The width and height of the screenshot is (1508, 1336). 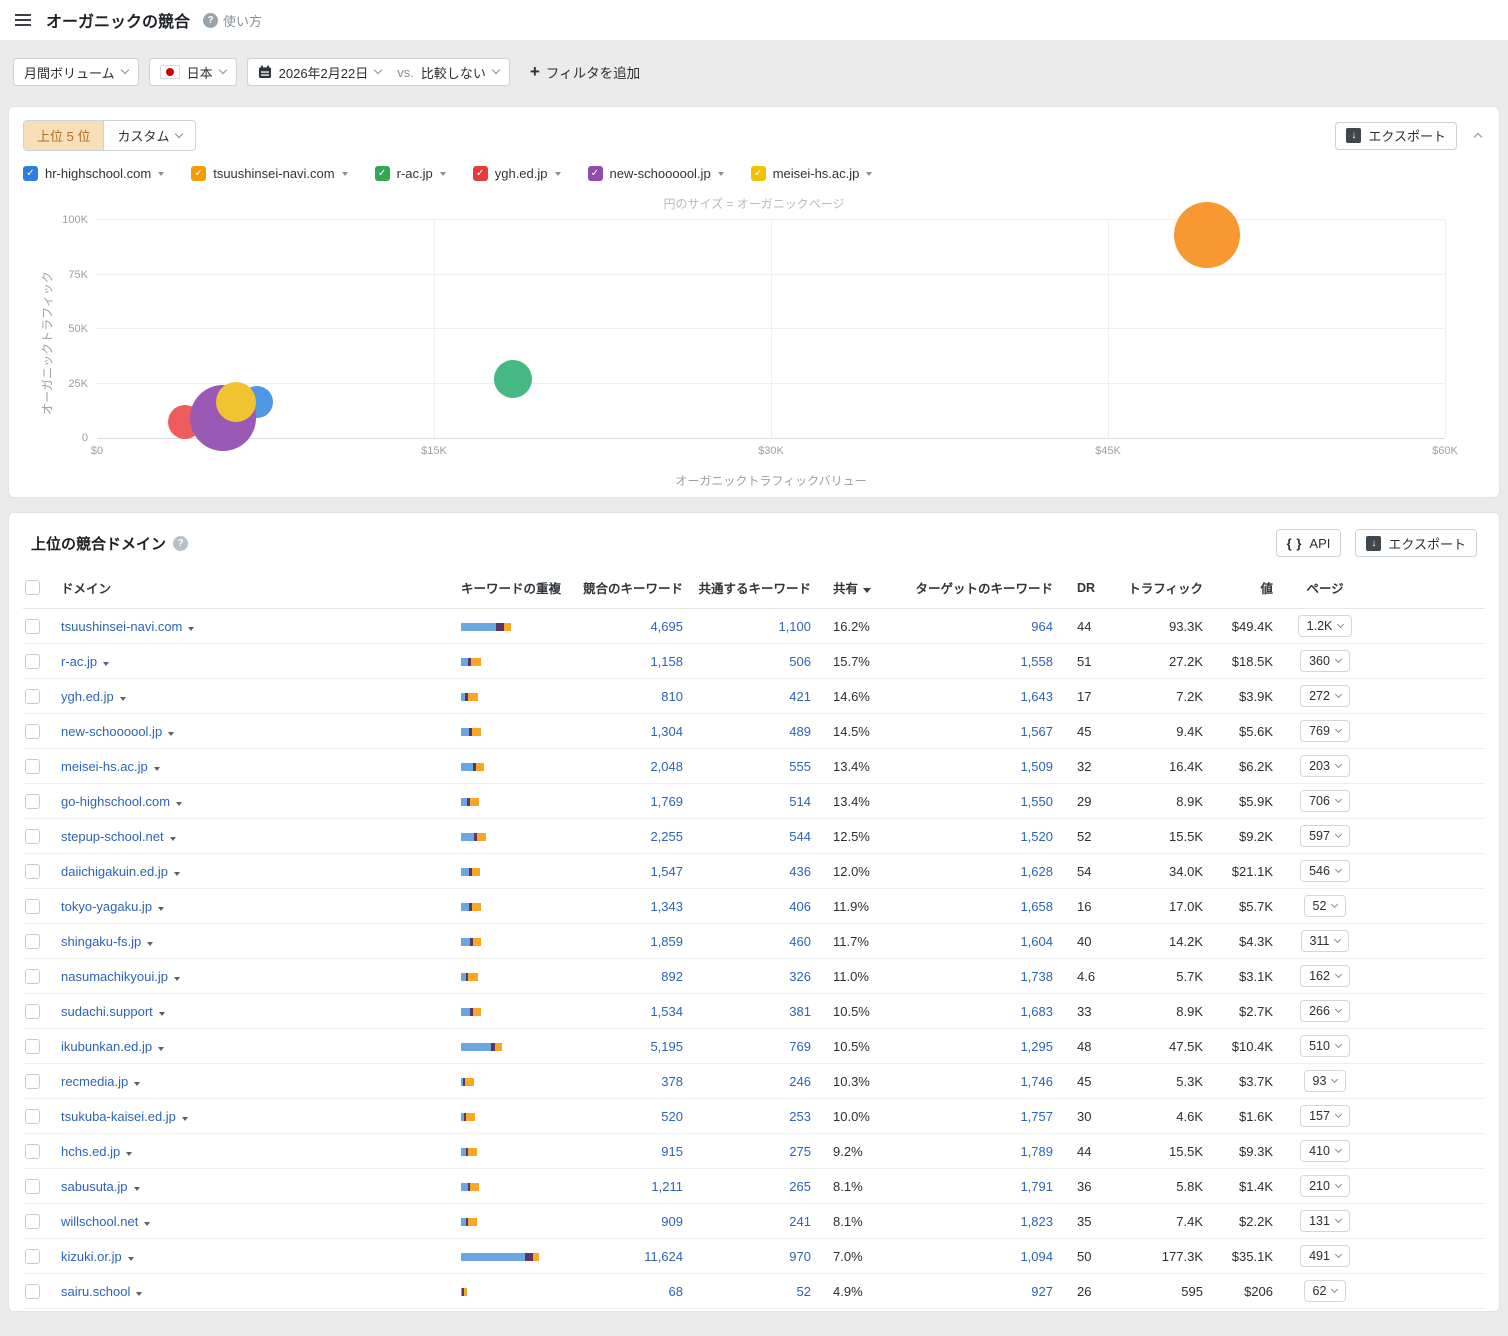 What do you see at coordinates (76, 72) in the screenshot?
I see `volume-filter-button: 月間ボリューム` at bounding box center [76, 72].